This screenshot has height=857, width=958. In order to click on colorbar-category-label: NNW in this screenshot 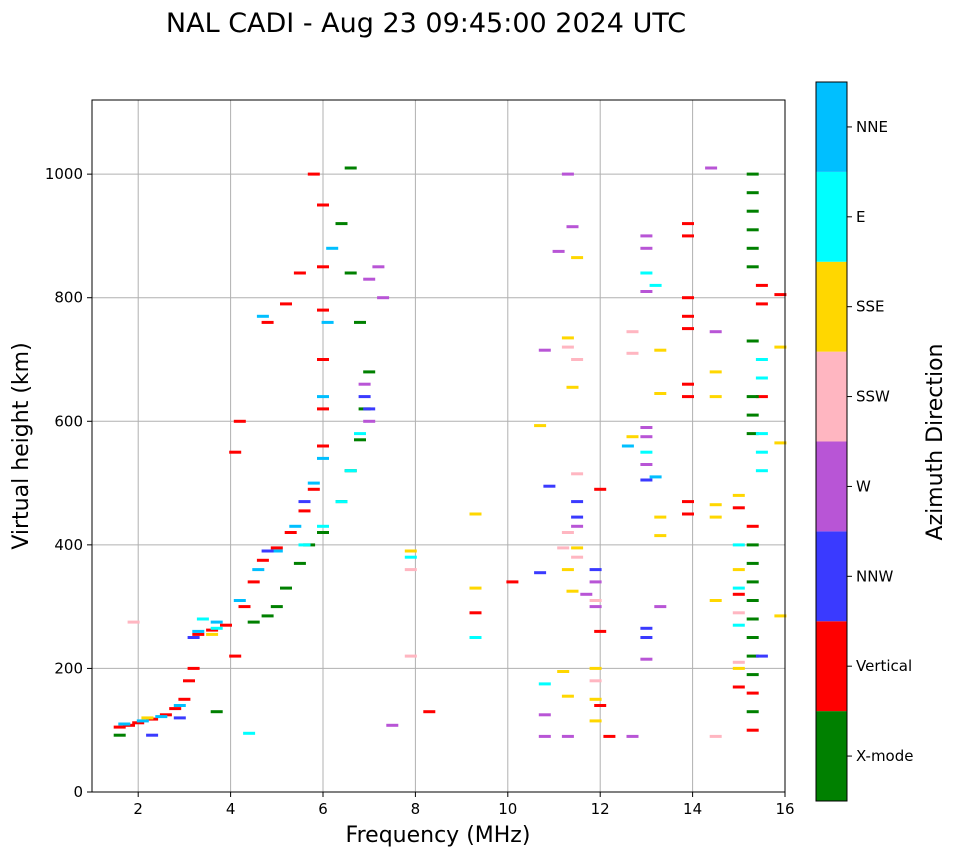, I will do `click(874, 576)`.